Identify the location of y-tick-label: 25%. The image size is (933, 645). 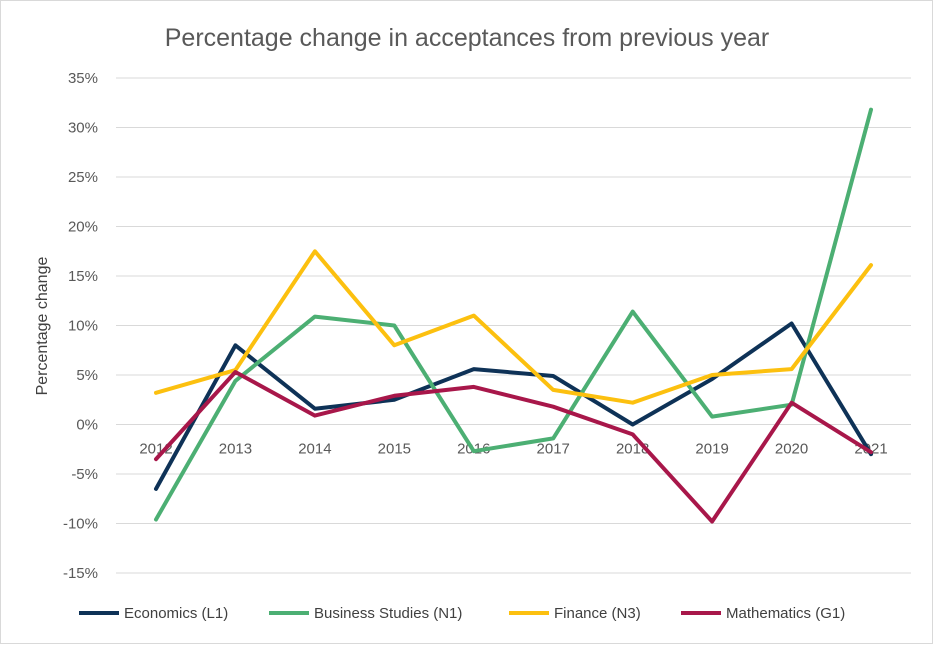
(83, 177).